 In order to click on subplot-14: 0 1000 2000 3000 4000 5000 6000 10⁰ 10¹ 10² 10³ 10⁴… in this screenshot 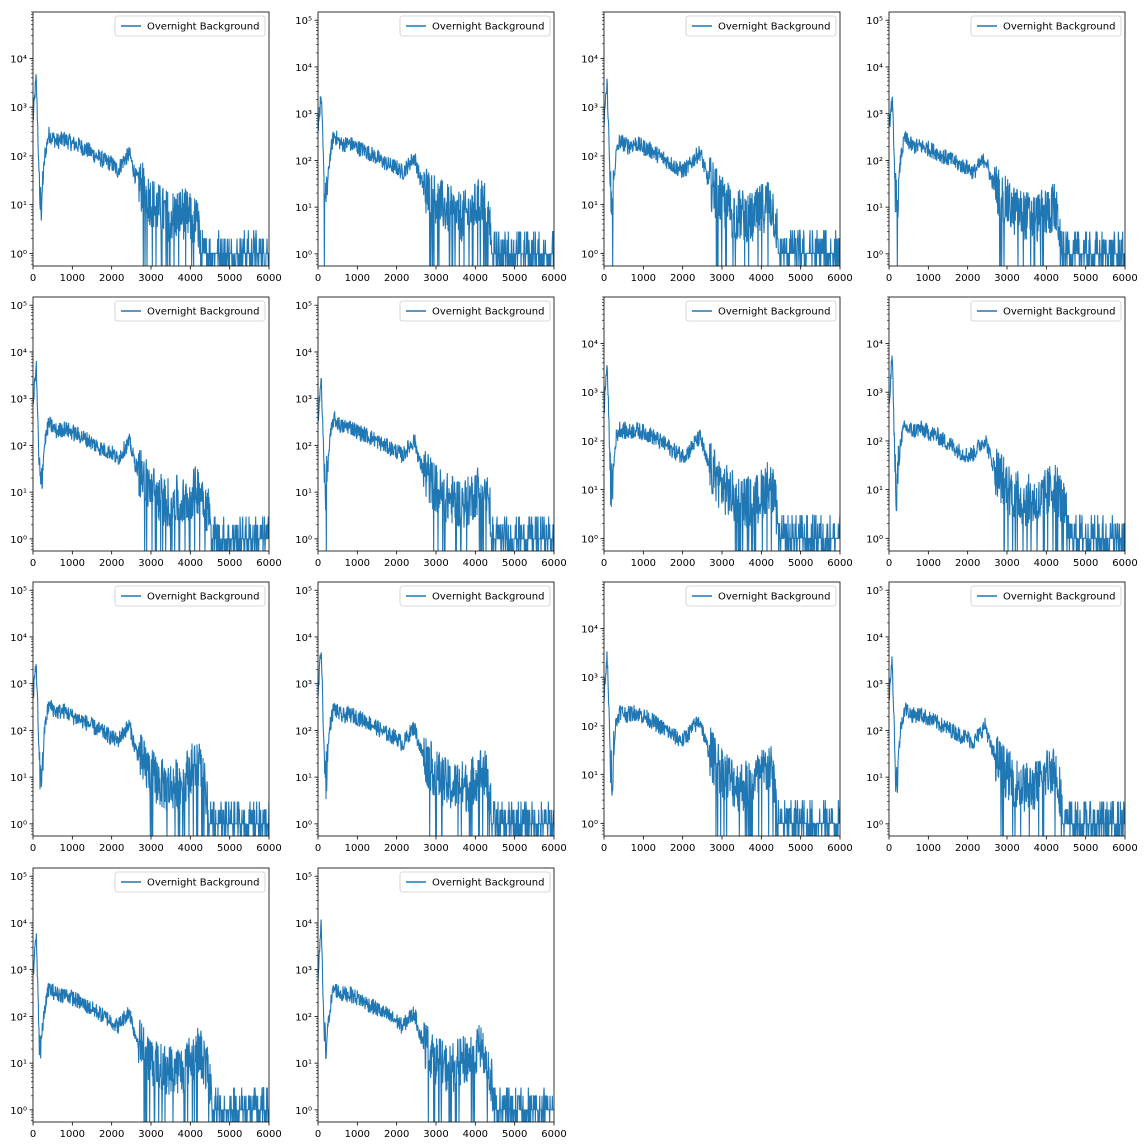, I will do `click(431, 1003)`.